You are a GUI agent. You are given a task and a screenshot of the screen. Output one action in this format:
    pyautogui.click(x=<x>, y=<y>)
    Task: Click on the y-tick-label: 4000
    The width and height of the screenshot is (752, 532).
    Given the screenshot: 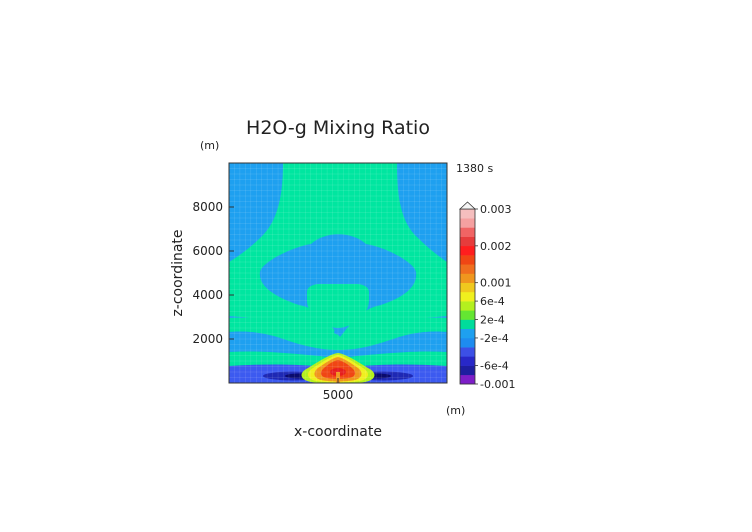 What is the action you would take?
    pyautogui.click(x=207, y=295)
    